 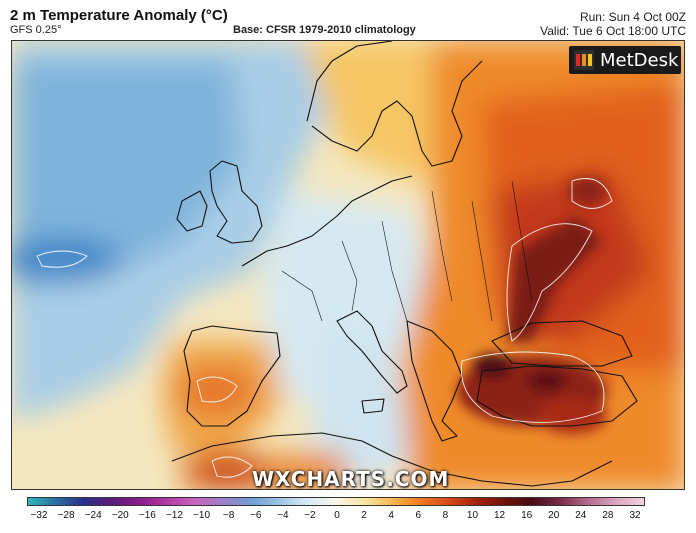 What do you see at coordinates (256, 515) in the screenshot?
I see `legend-tick-label: −6` at bounding box center [256, 515].